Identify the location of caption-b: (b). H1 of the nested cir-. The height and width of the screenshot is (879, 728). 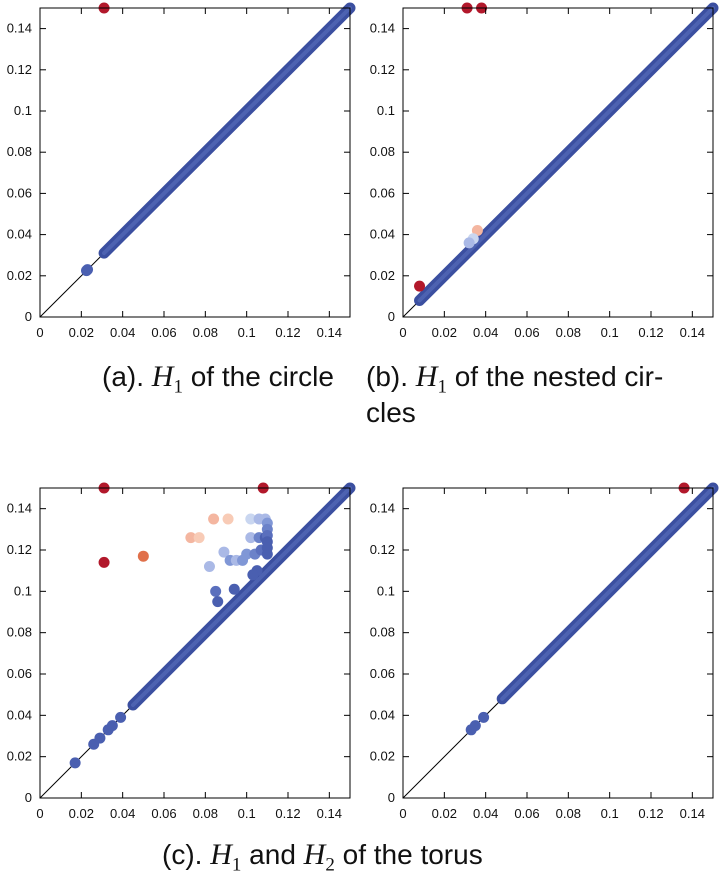
(515, 379).